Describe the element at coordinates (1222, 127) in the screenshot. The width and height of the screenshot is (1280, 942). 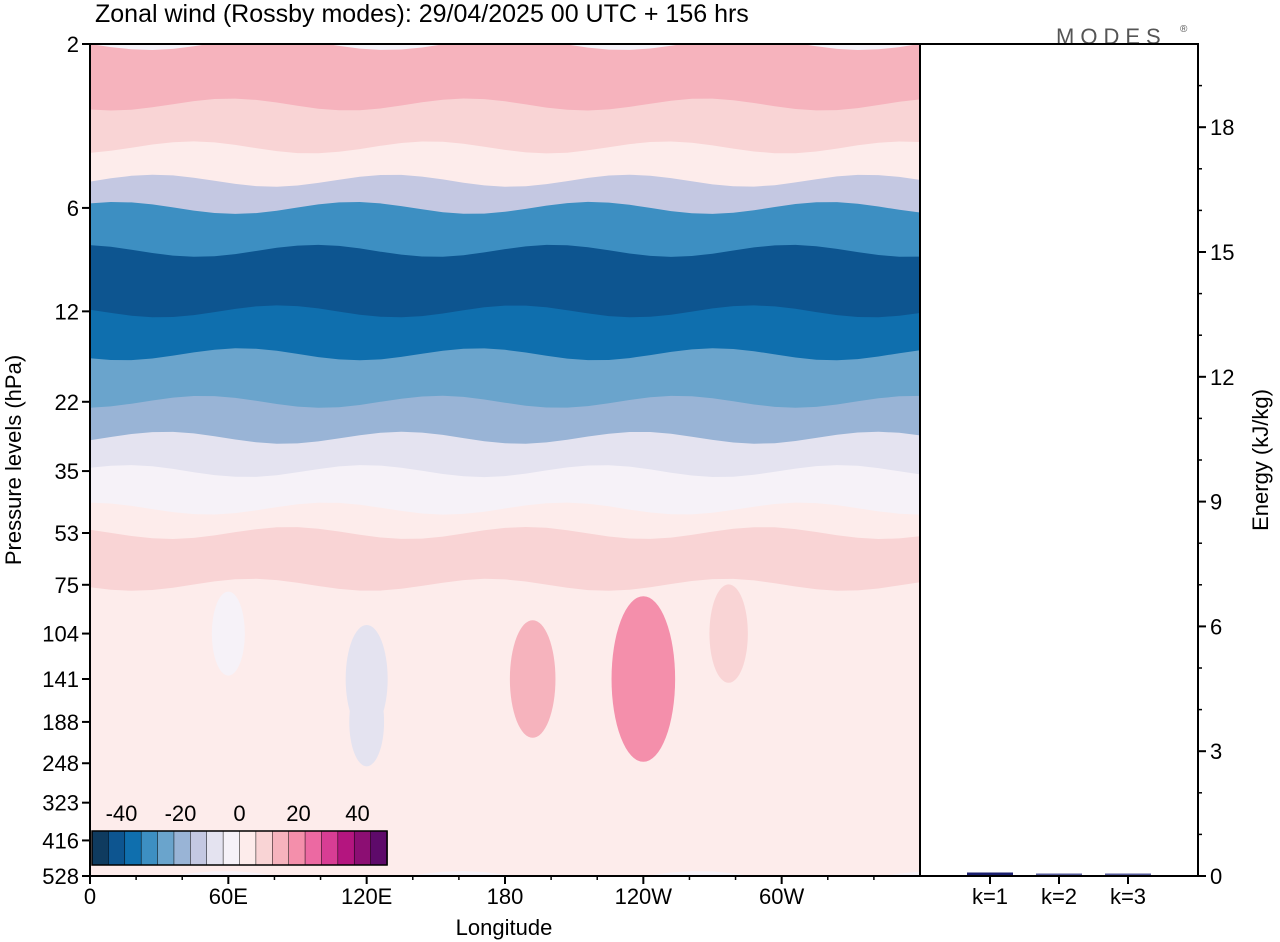
I see `energy-tick-label: 18` at that location.